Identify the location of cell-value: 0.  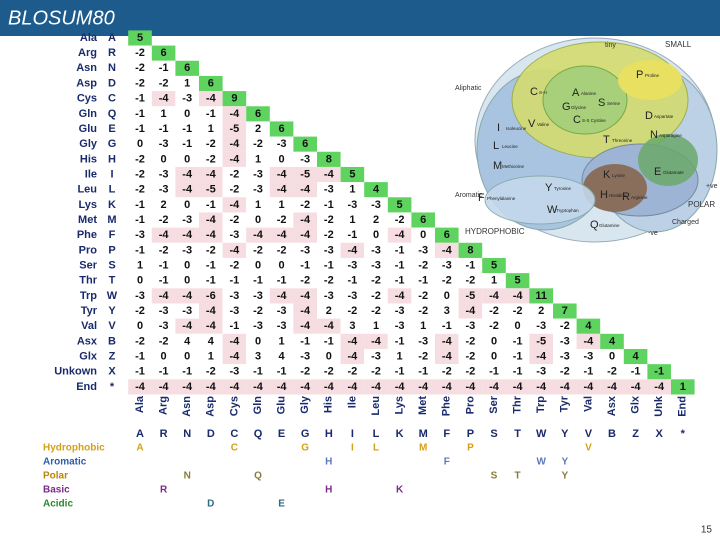
(187, 356).